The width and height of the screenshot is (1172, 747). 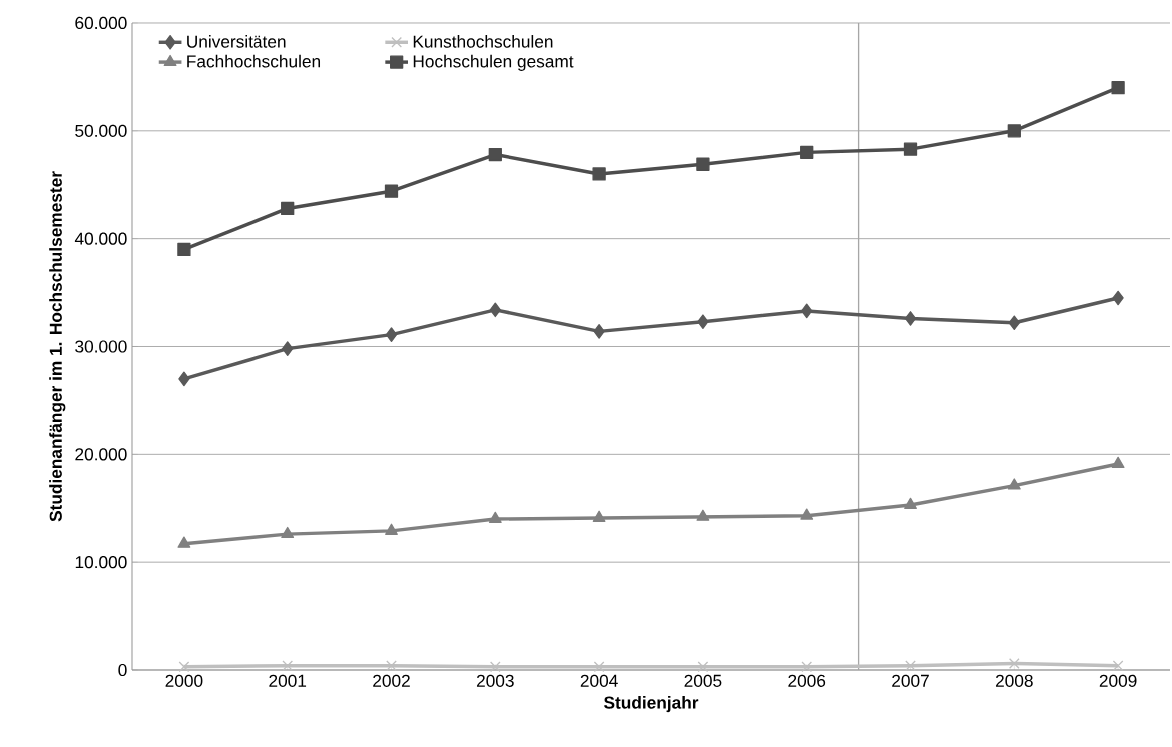 What do you see at coordinates (651, 704) in the screenshot?
I see `x-axis-title: Studienjahr` at bounding box center [651, 704].